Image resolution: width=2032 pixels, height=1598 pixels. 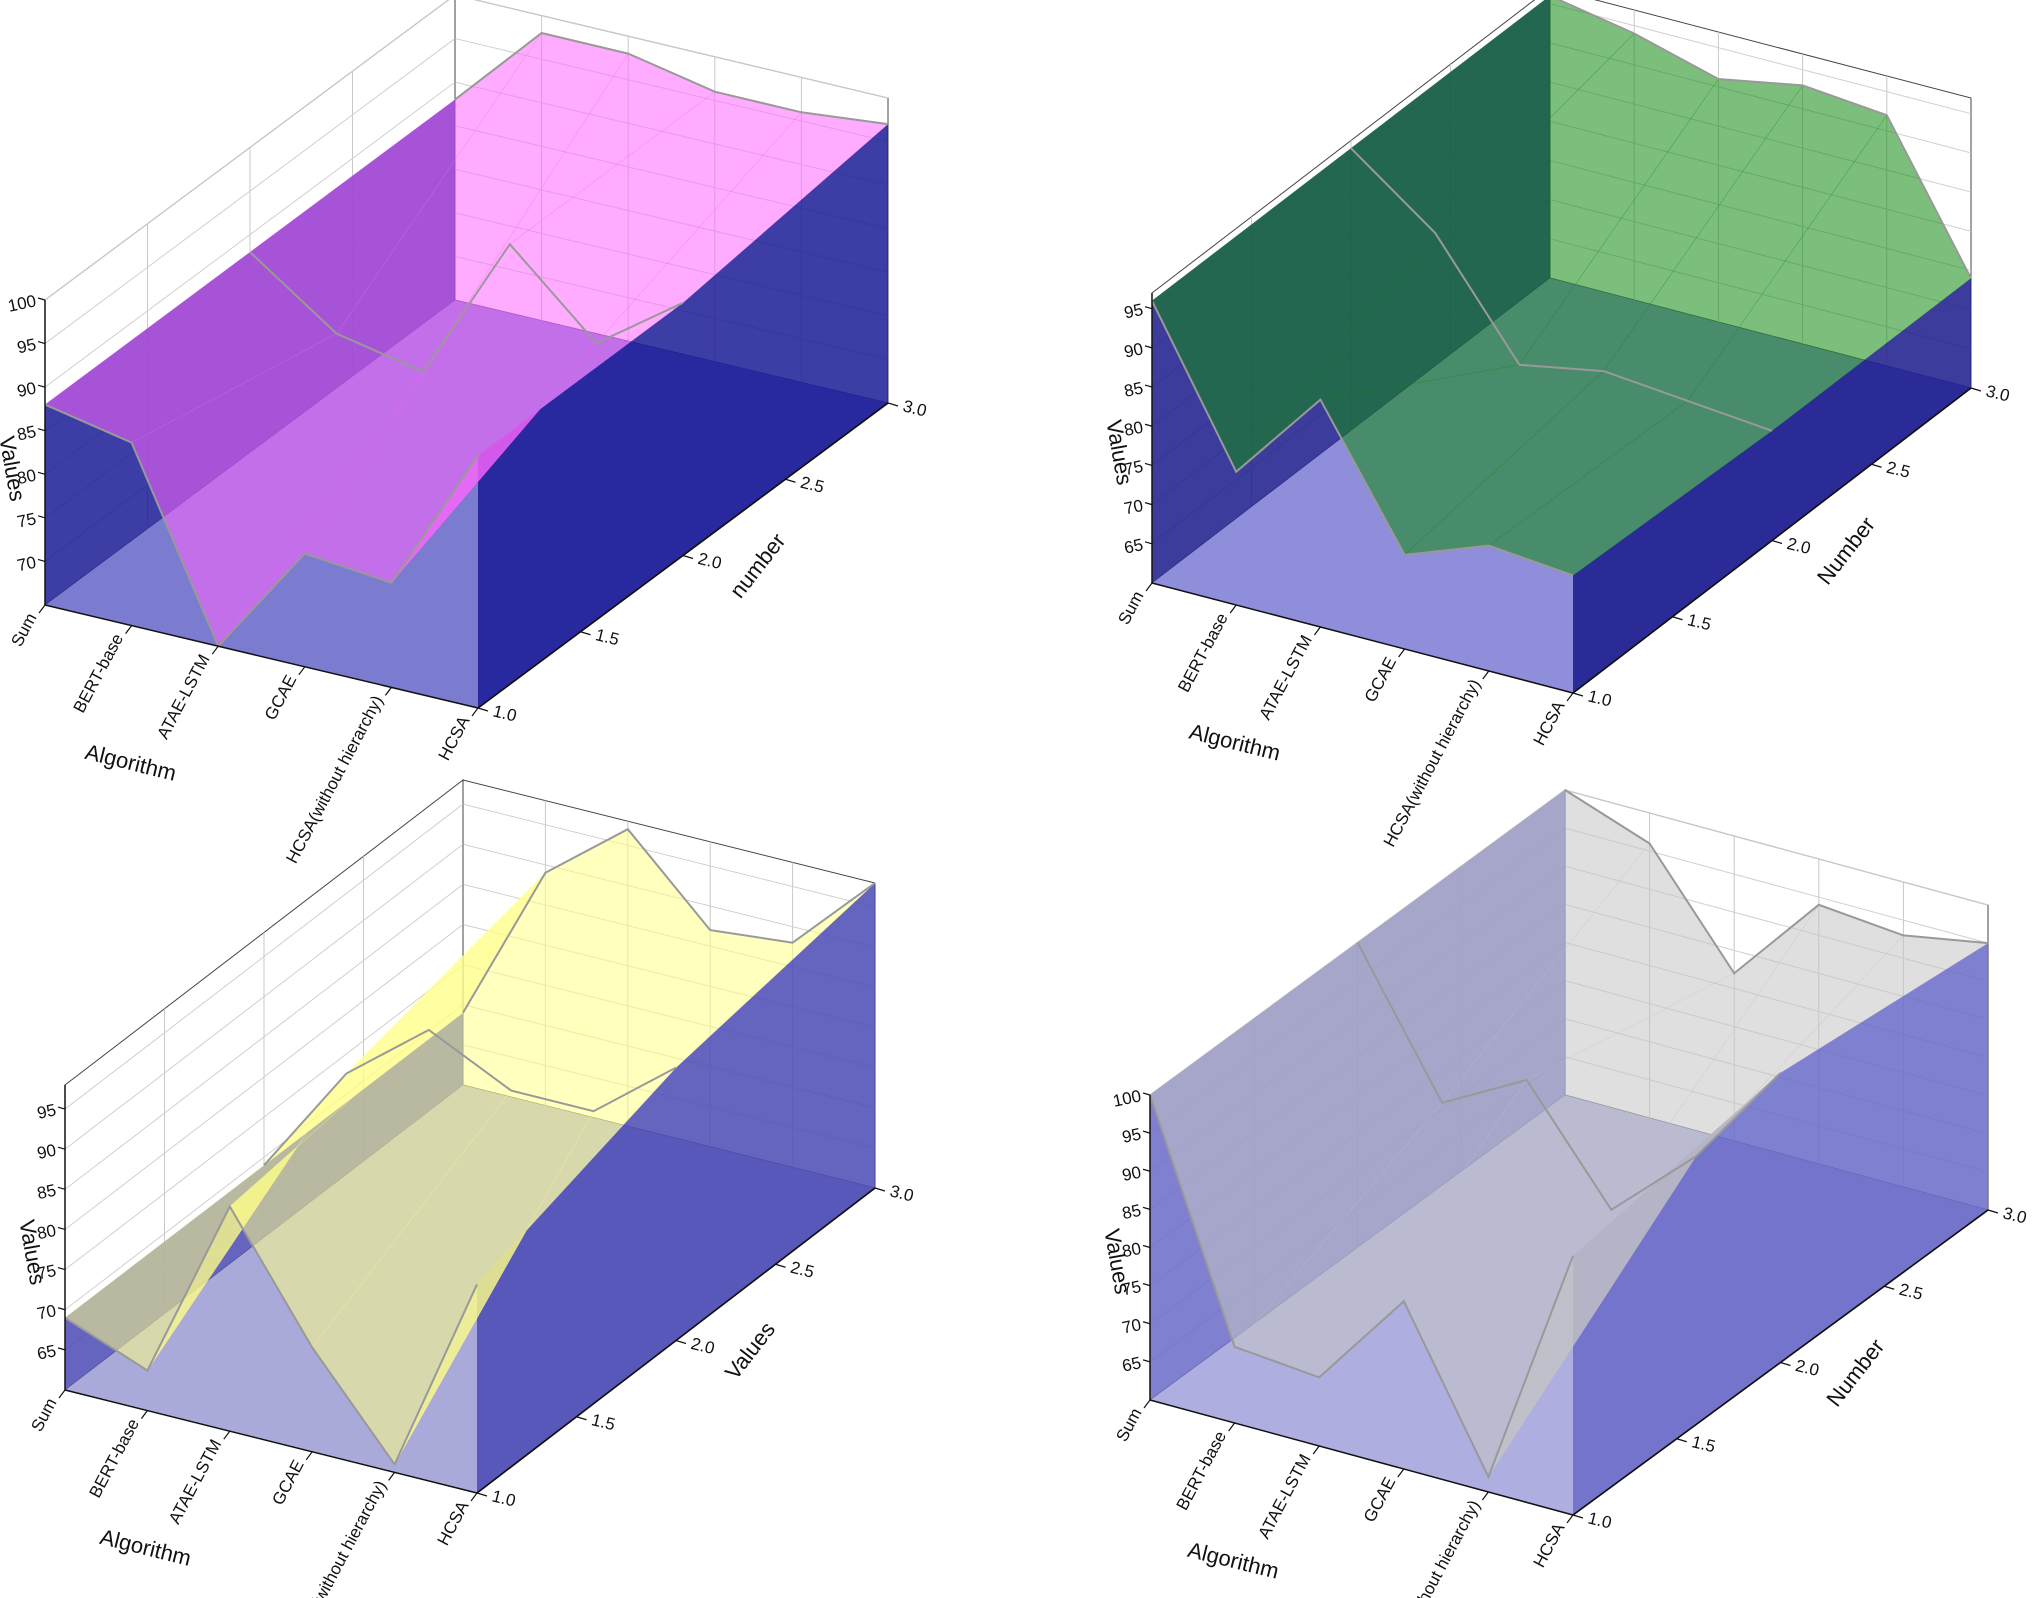 What do you see at coordinates (1846, 550) in the screenshot?
I see `y-axis-title: Number` at bounding box center [1846, 550].